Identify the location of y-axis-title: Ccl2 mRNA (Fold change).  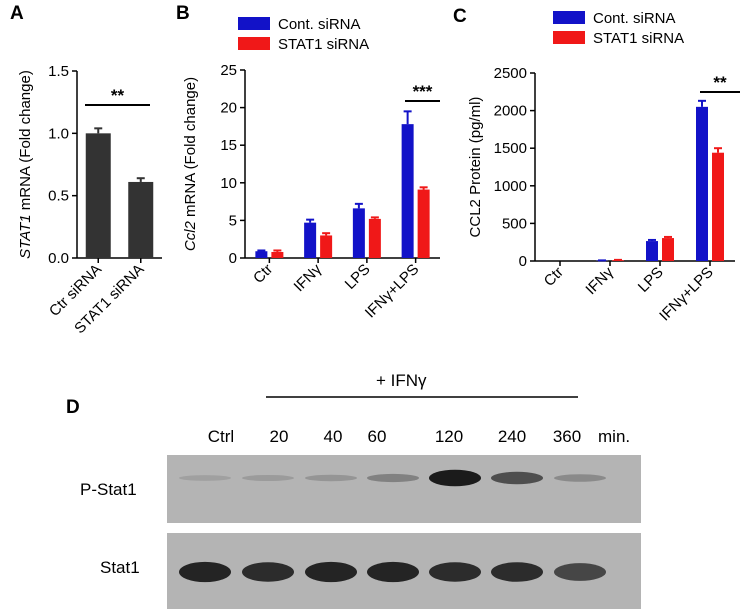
(190, 164).